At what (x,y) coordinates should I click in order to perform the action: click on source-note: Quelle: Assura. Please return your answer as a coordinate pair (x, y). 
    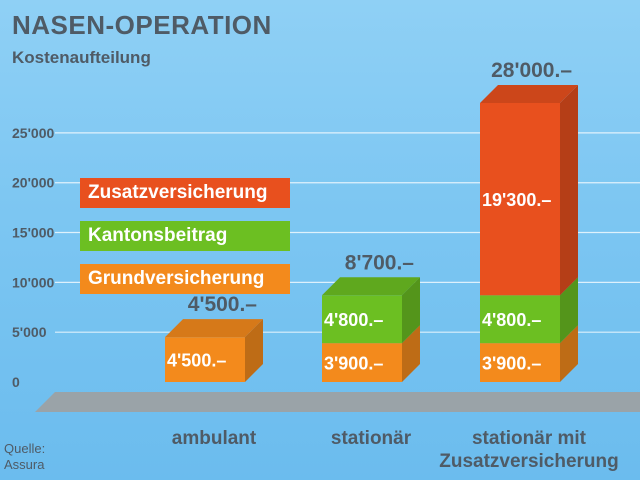
    Looking at the image, I should click on (25, 456).